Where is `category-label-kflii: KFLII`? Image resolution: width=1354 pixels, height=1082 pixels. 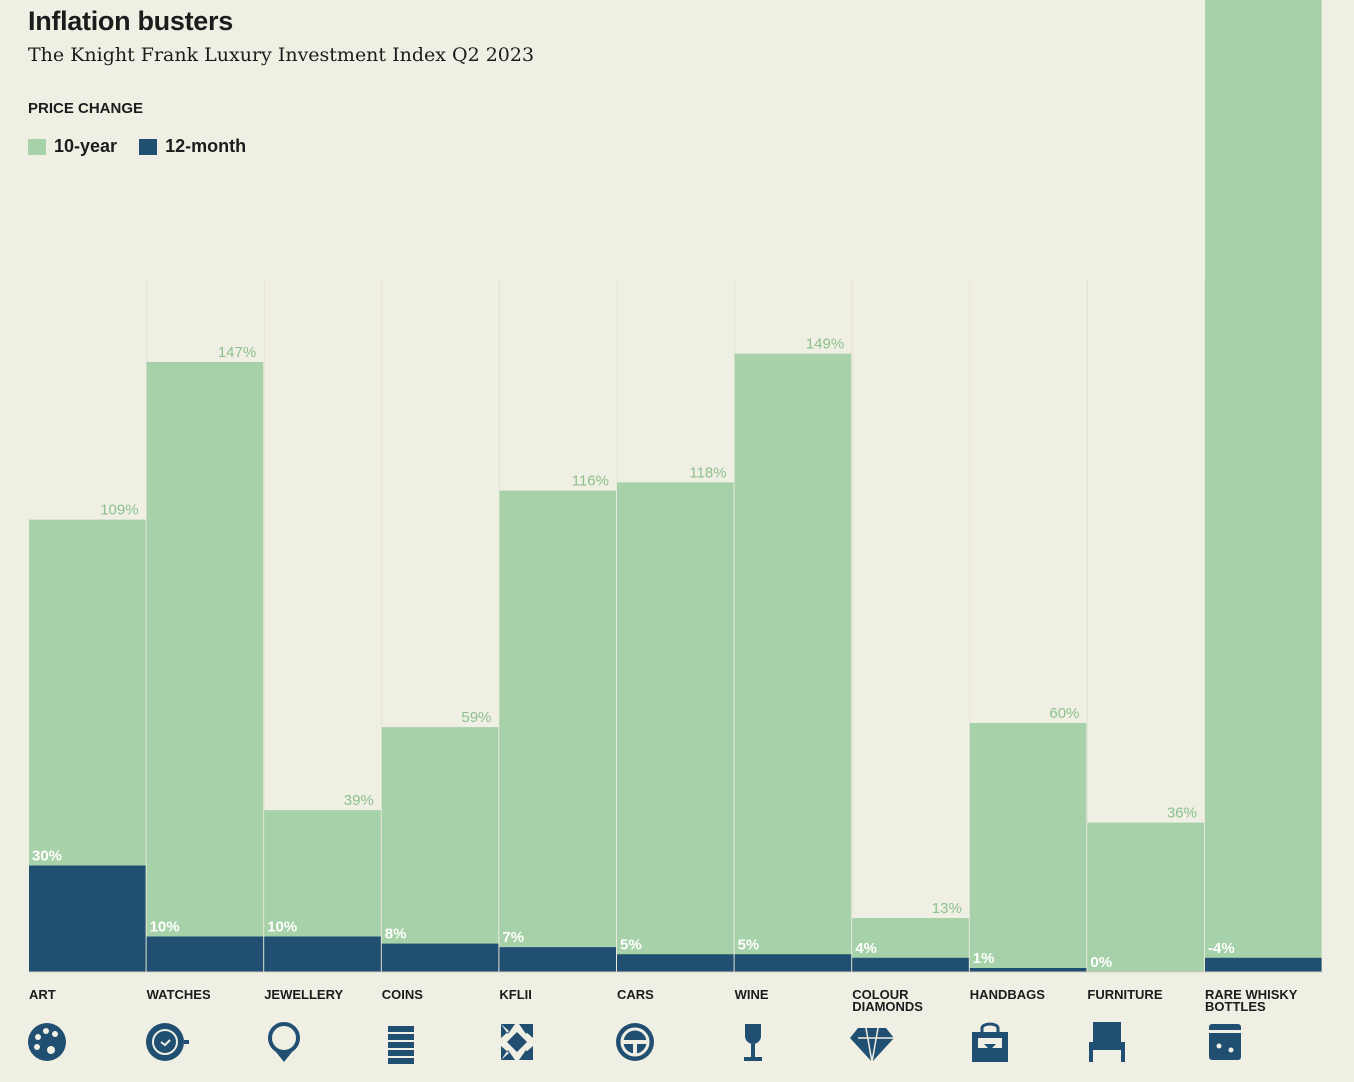 category-label-kflii: KFLII is located at coordinates (515, 994).